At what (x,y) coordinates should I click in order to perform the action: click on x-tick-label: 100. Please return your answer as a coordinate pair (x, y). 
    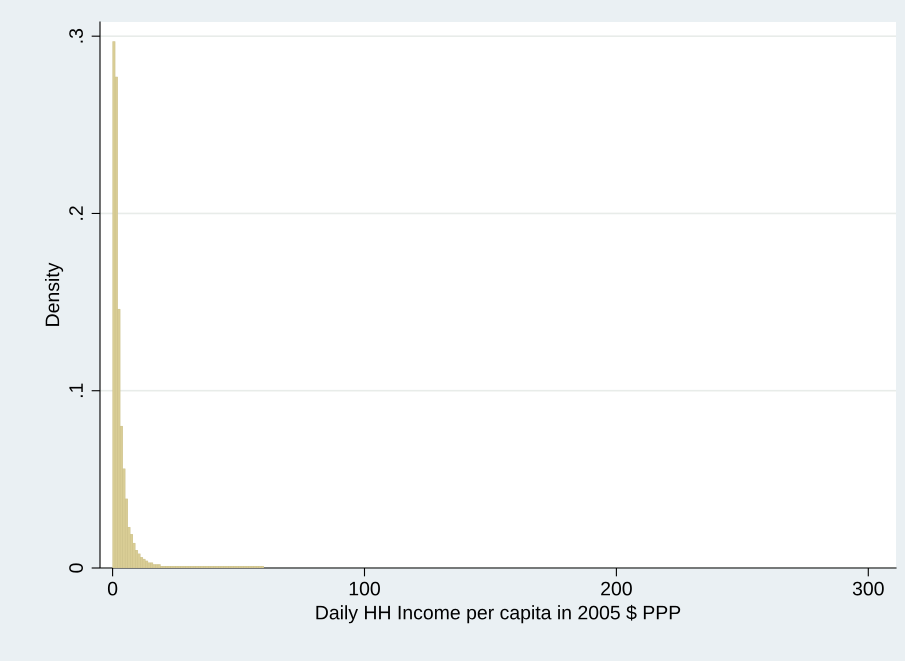
    Looking at the image, I should click on (365, 589).